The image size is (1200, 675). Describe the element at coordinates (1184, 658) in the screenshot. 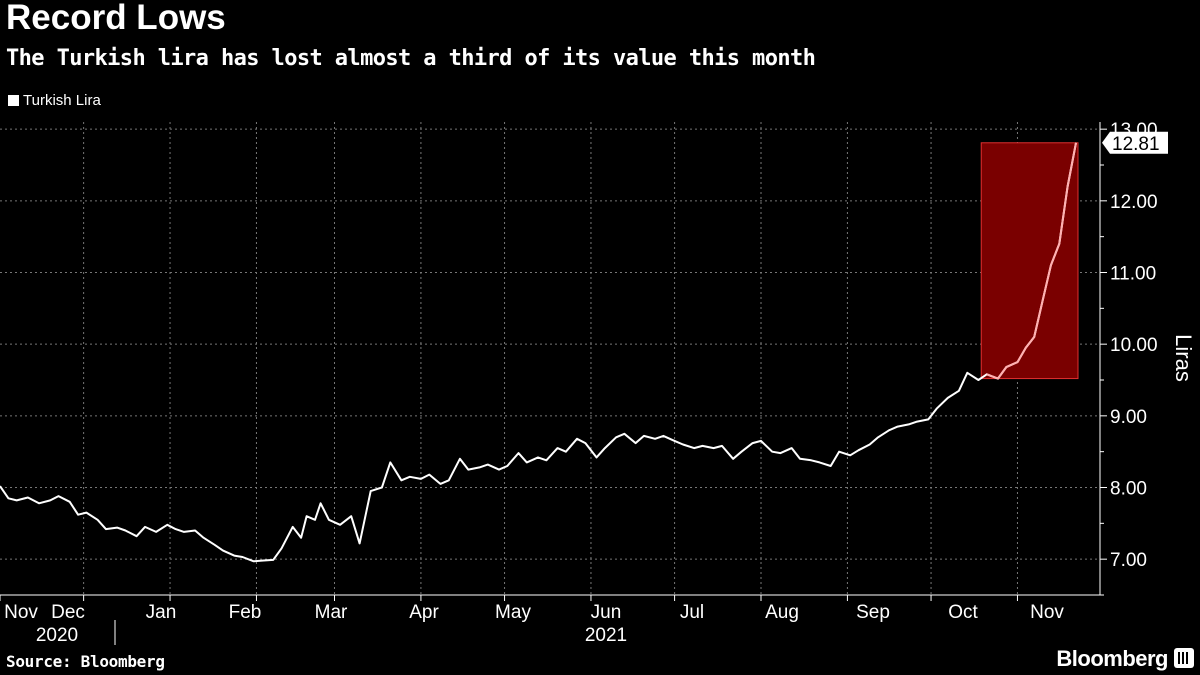

I see `terminal-icon` at that location.